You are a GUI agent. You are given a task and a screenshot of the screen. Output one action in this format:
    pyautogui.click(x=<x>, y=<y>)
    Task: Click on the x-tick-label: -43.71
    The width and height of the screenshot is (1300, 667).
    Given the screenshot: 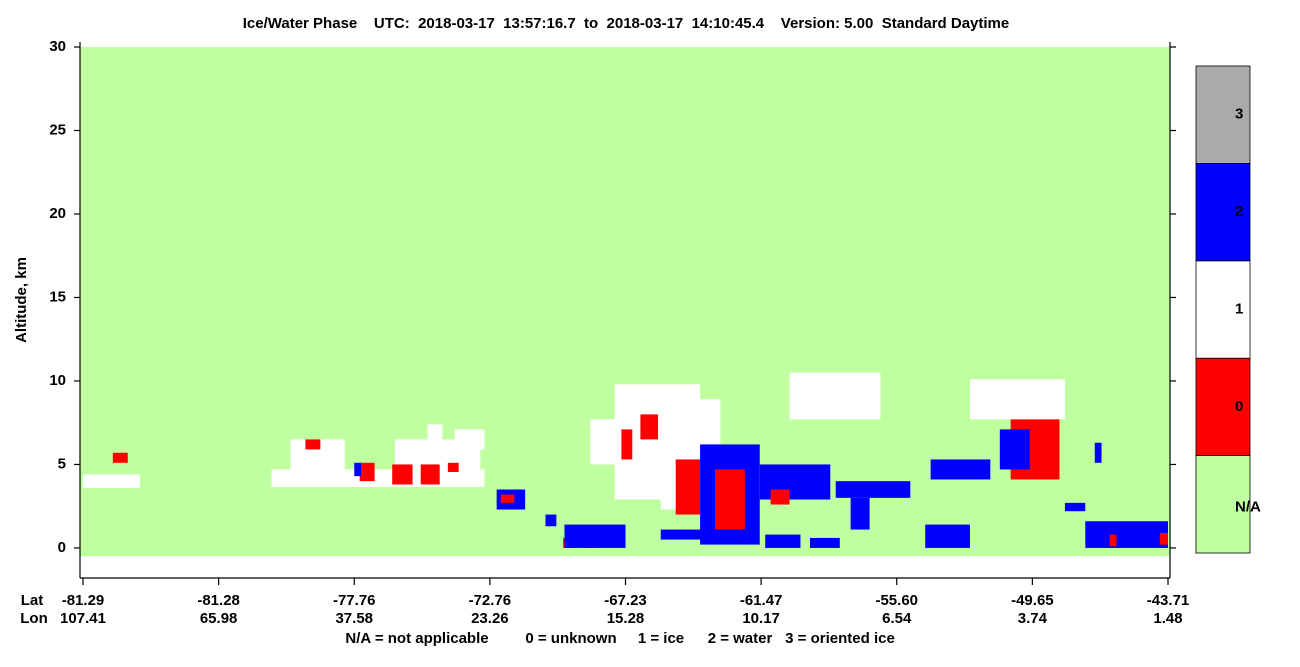 What is the action you would take?
    pyautogui.click(x=1168, y=600)
    